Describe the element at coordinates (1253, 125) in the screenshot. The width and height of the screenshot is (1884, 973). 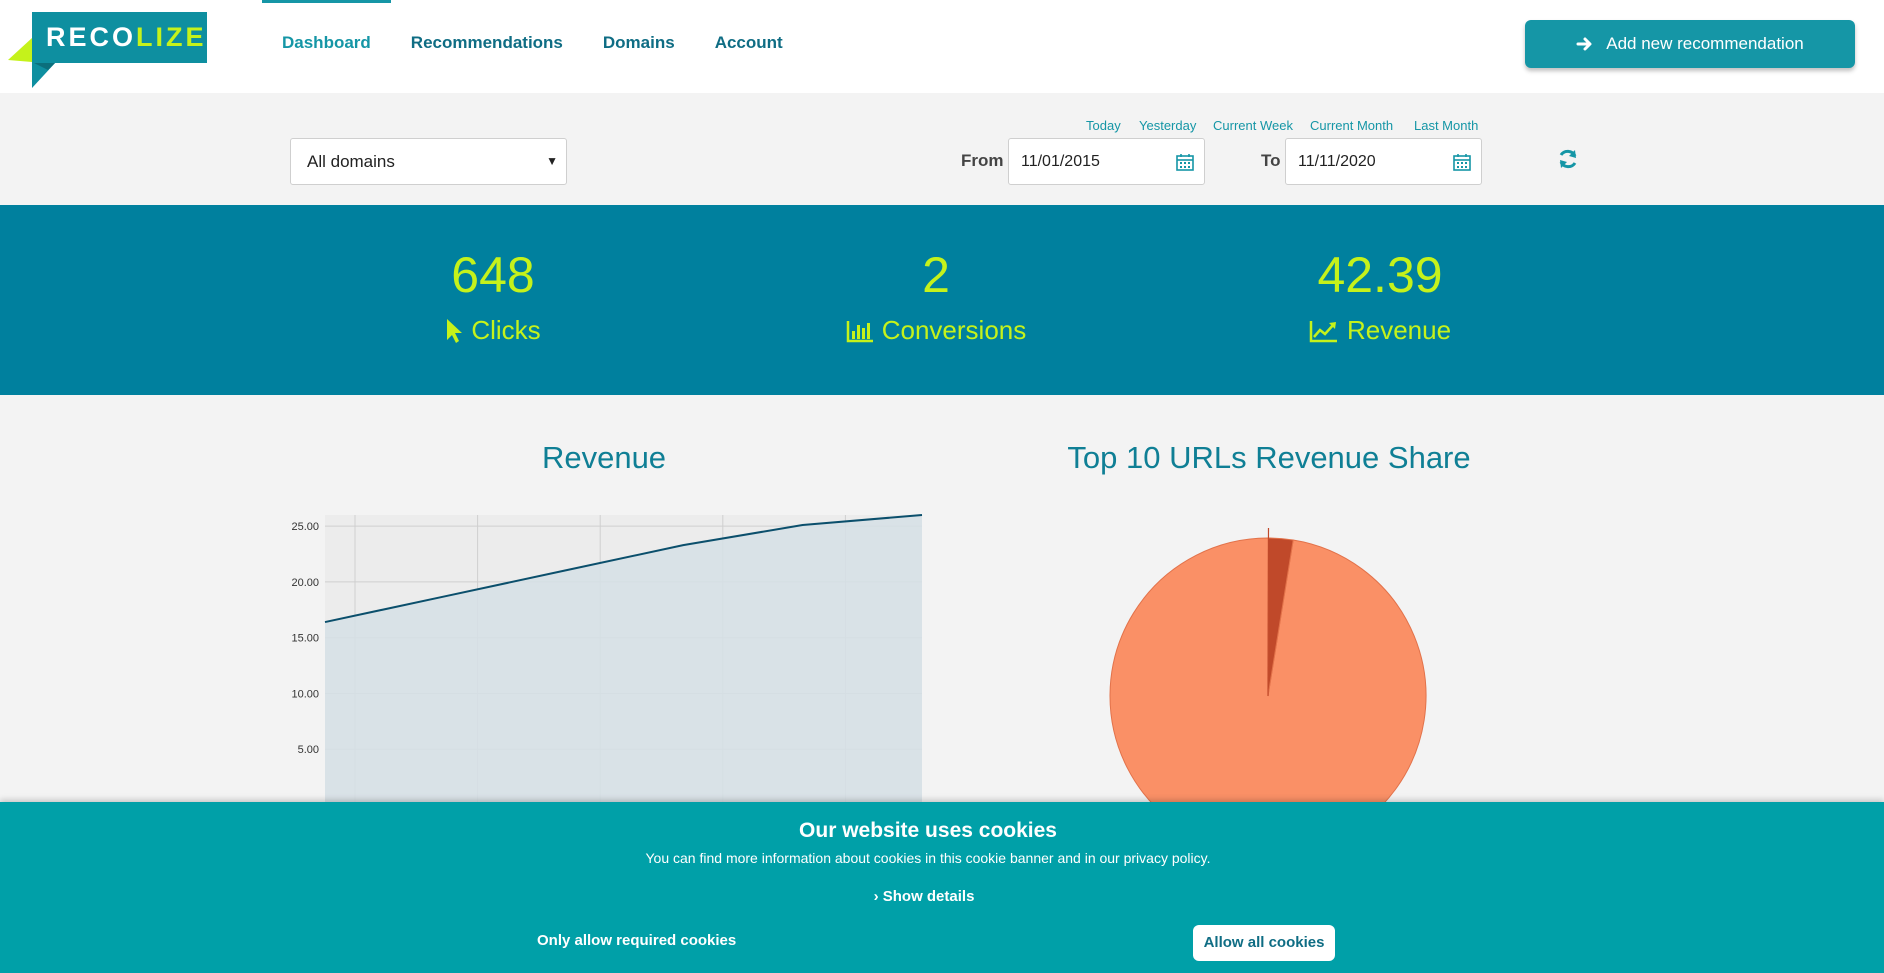
I see `quick-range-current-week: Current Week` at that location.